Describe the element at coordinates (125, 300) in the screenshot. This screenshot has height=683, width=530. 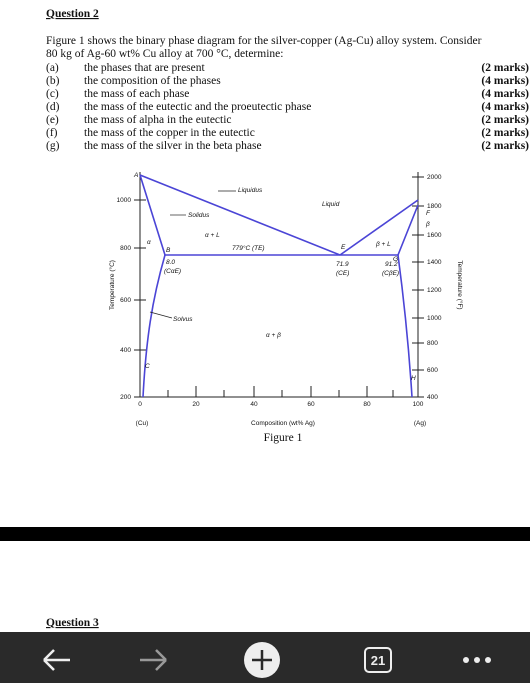
I see `left-tick-label: 600` at that location.